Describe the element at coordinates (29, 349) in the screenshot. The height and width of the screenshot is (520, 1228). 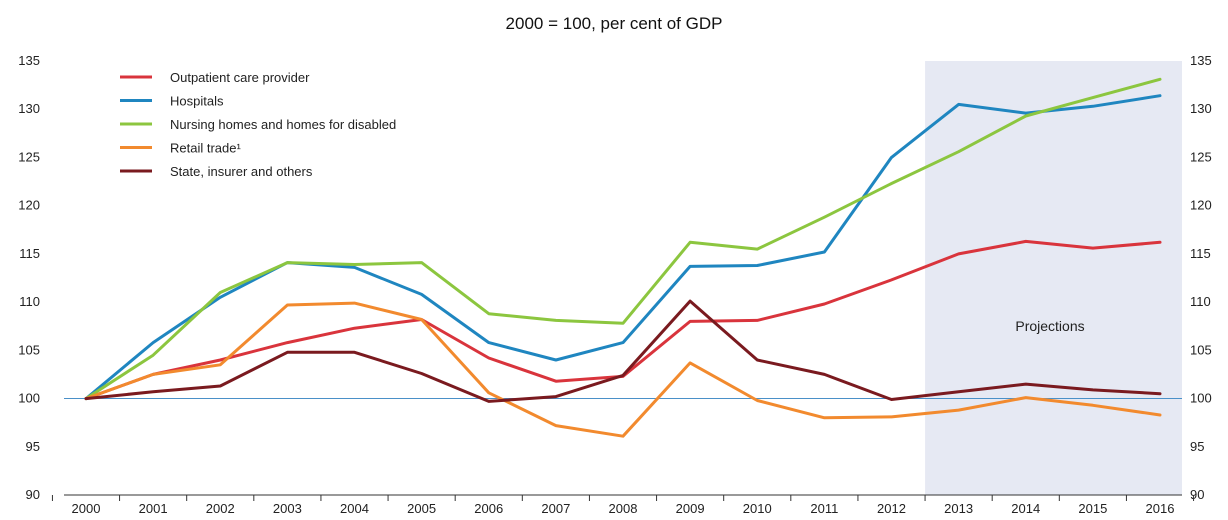
I see `y-tick-label-left: 105` at that location.